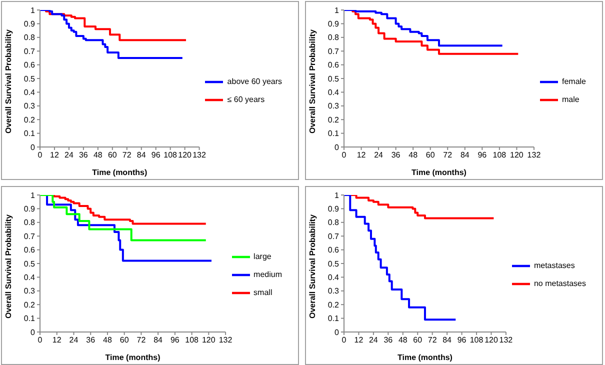 The image size is (605, 365). I want to click on legend-label: above 60 years, so click(254, 81).